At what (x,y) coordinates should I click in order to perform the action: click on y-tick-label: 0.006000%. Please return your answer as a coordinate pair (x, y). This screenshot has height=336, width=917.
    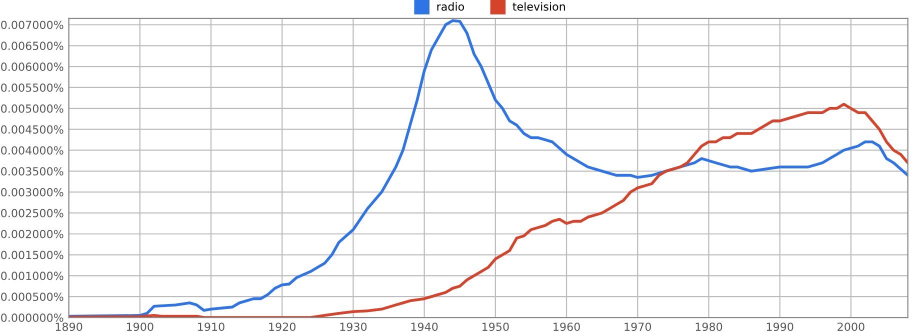
    Looking at the image, I should click on (32, 66).